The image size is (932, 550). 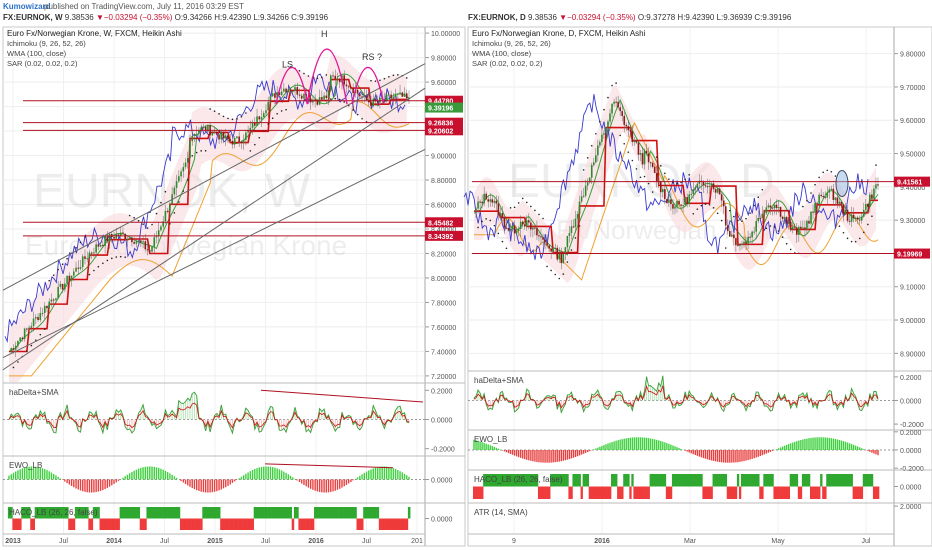 I want to click on right-wma-line, so click(x=676, y=201).